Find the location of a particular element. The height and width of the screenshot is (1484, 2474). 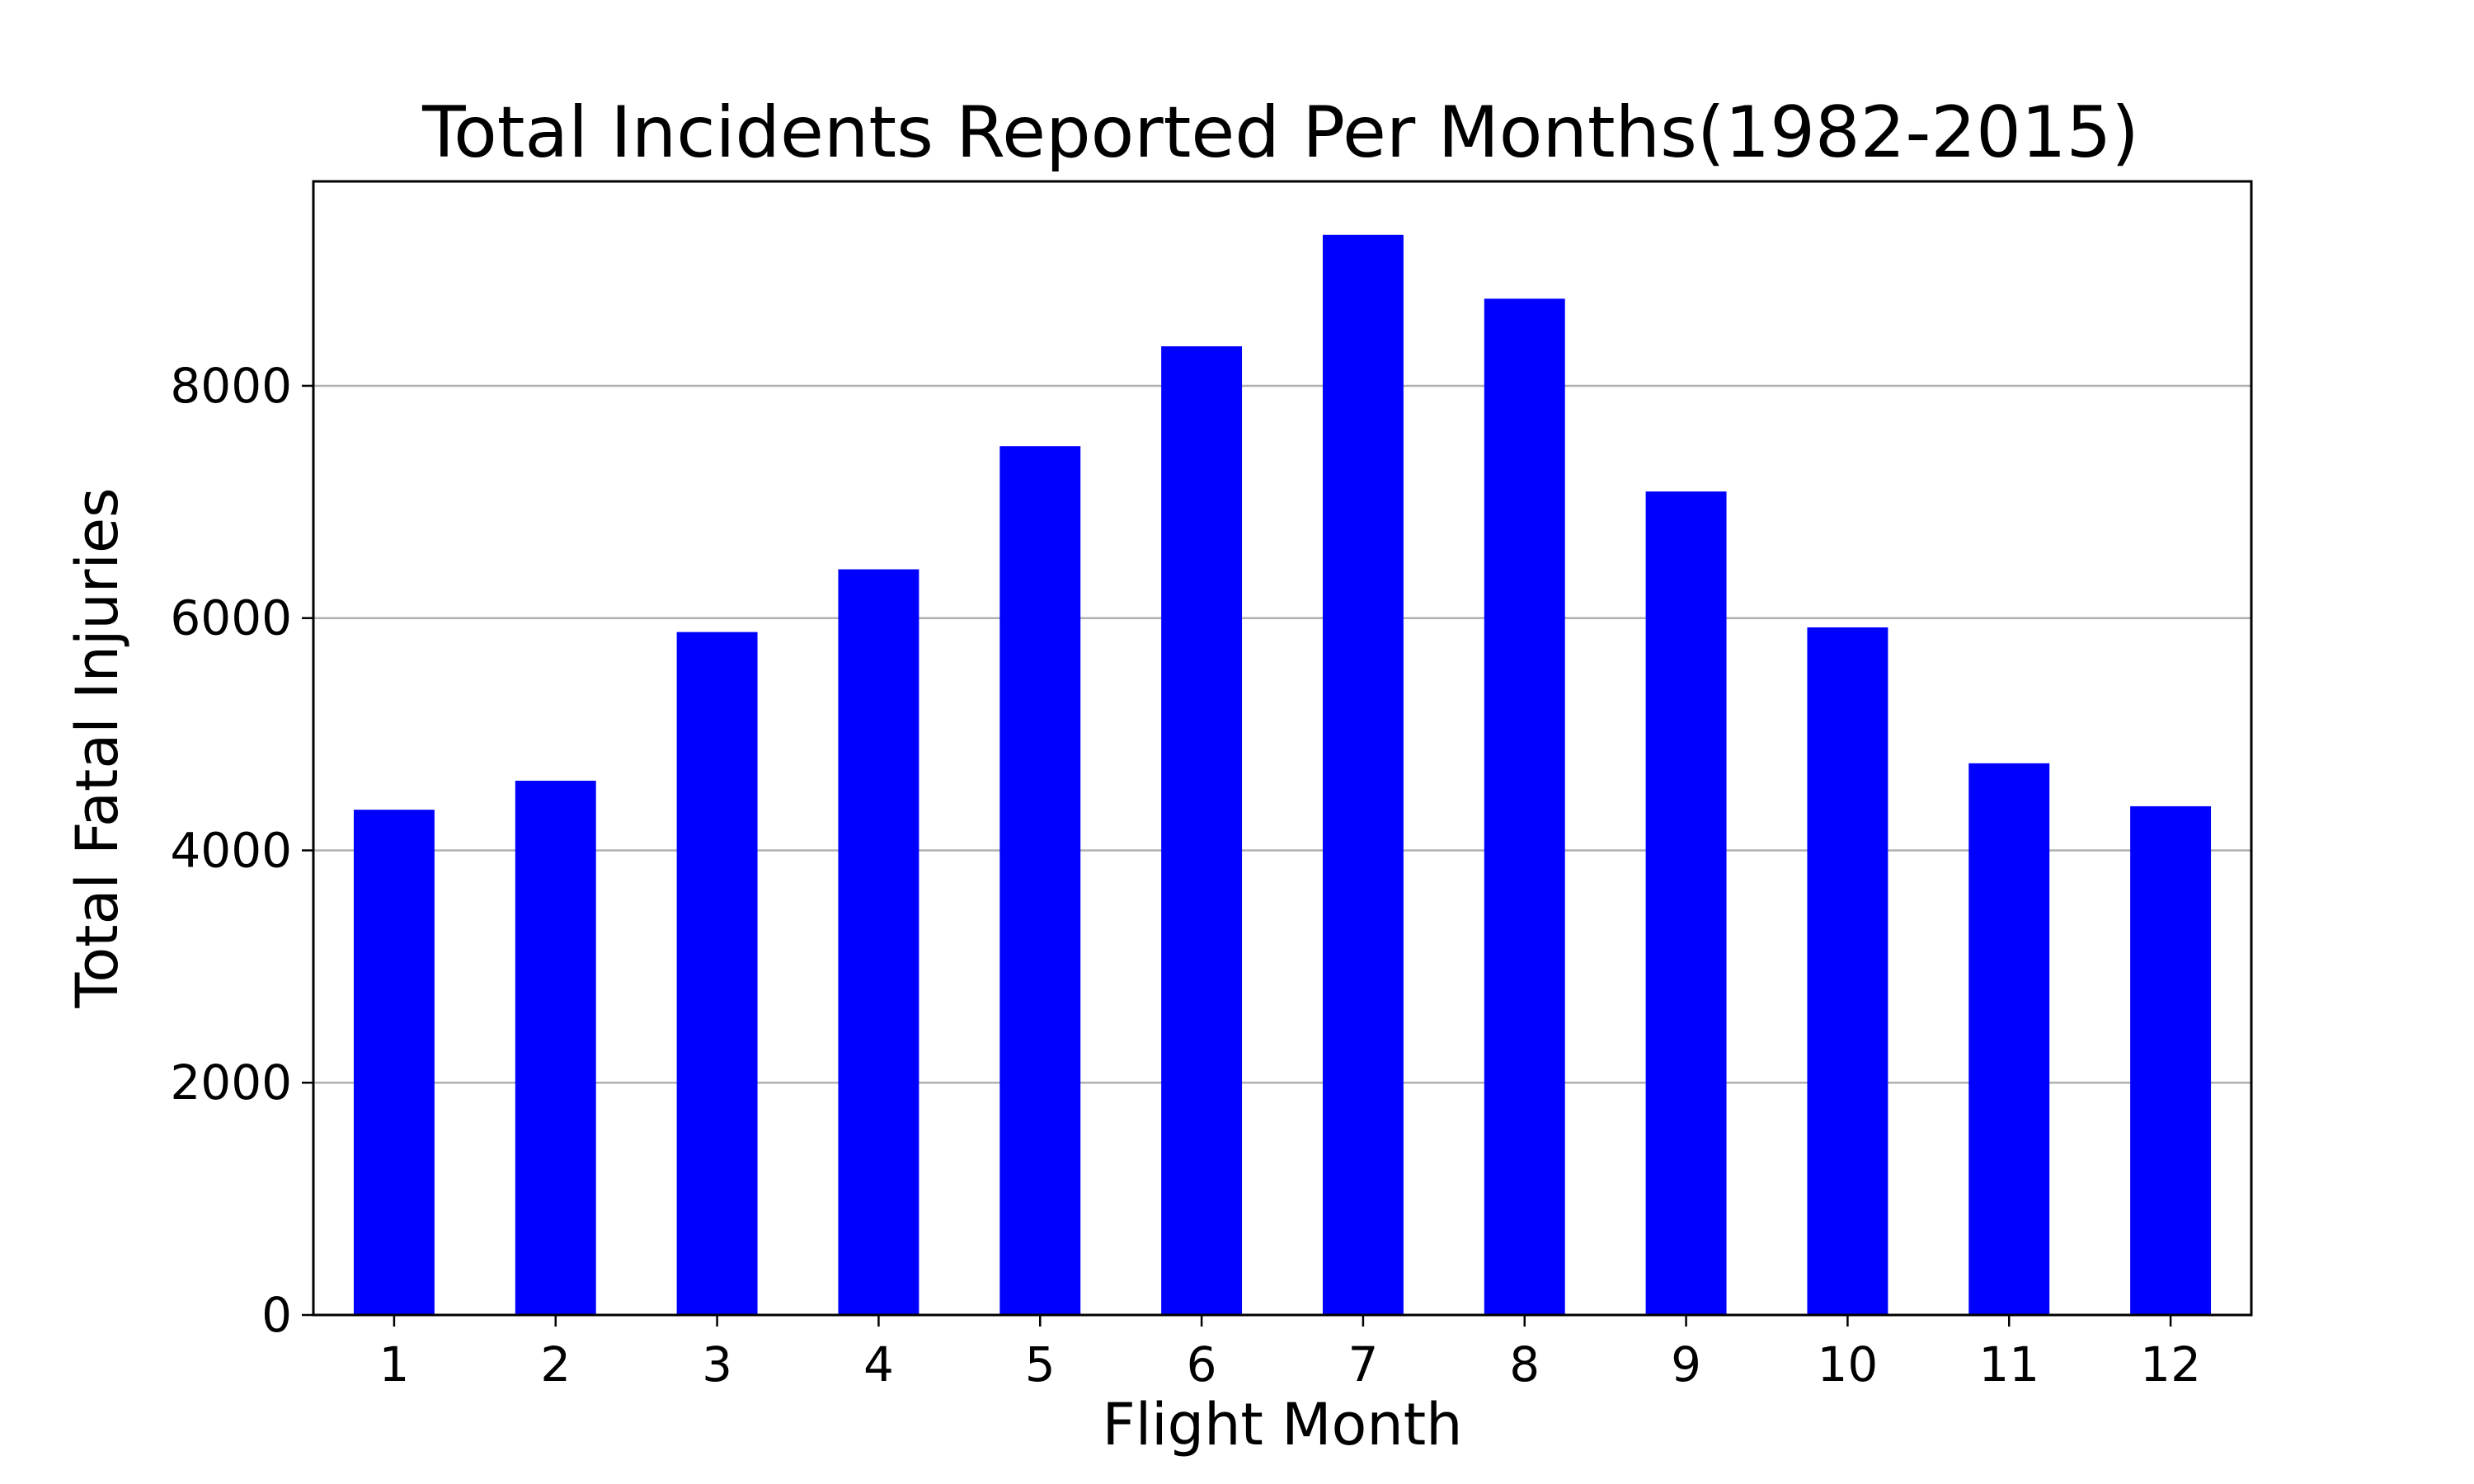

x-tick-label: 11 is located at coordinates (2008, 1364).